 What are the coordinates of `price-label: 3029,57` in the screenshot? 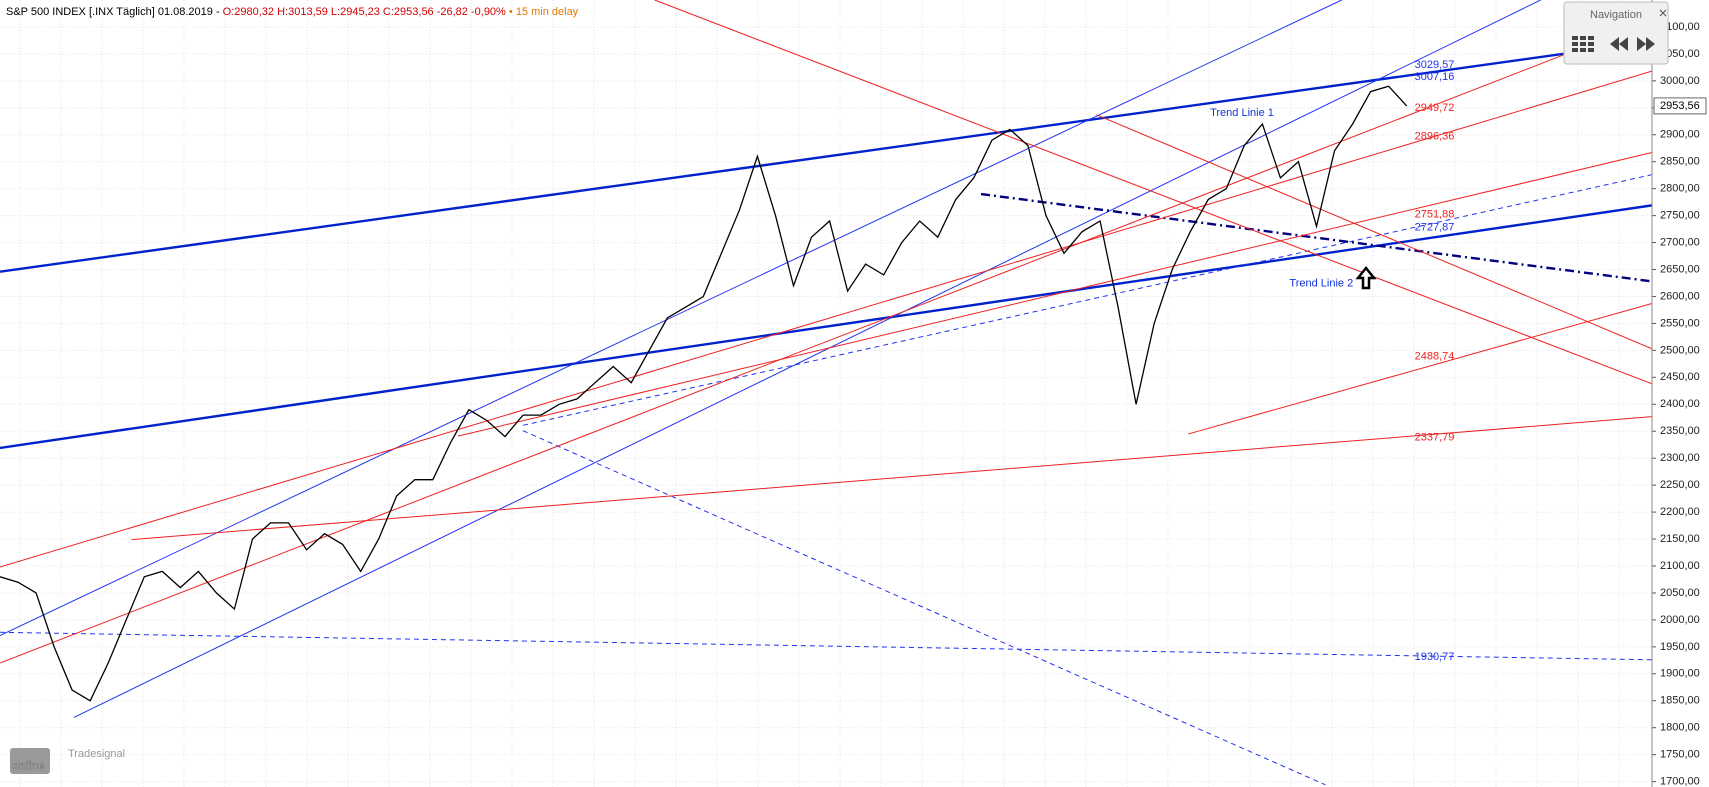 It's located at (1435, 65).